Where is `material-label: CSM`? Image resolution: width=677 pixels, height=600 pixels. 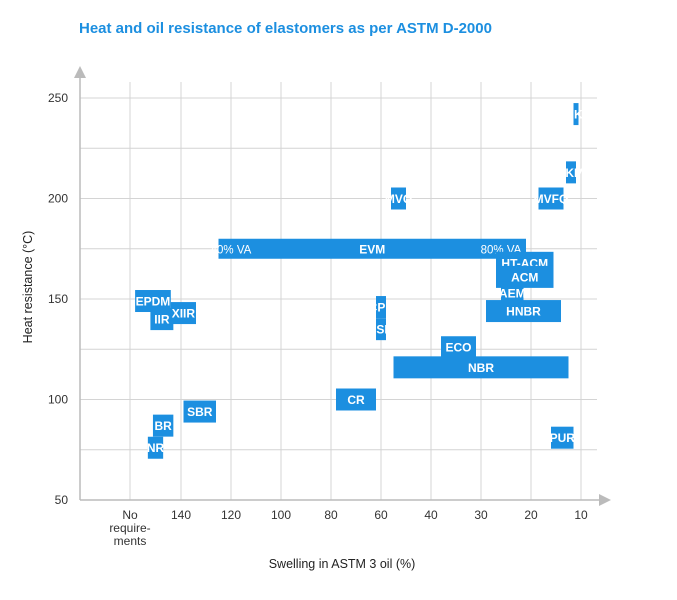
material-label: CSM is located at coordinates (381, 330).